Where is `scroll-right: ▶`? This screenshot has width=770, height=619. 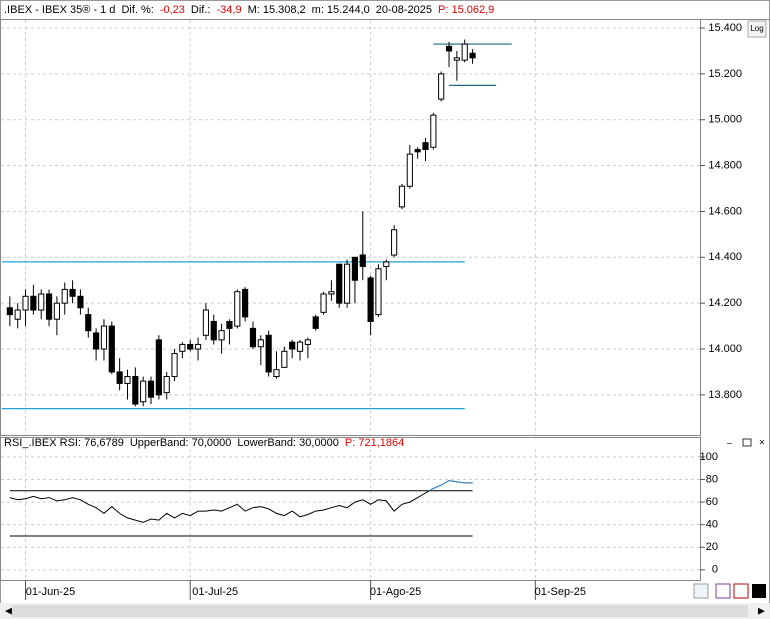
scroll-right: ▶ is located at coordinates (761, 610).